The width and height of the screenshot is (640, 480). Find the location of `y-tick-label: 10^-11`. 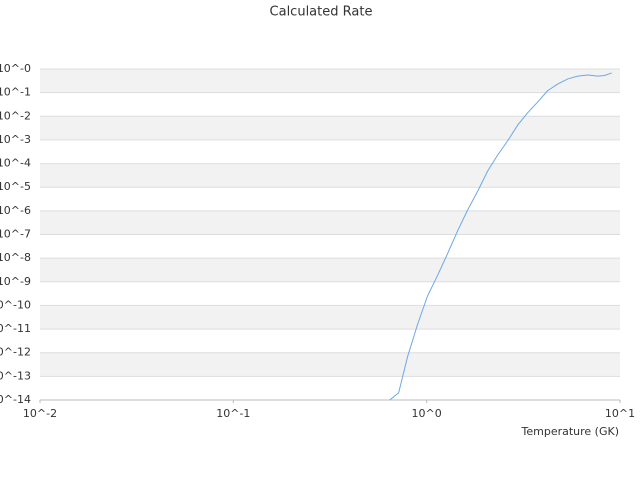

y-tick-label: 10^-11 is located at coordinates (15, 328).